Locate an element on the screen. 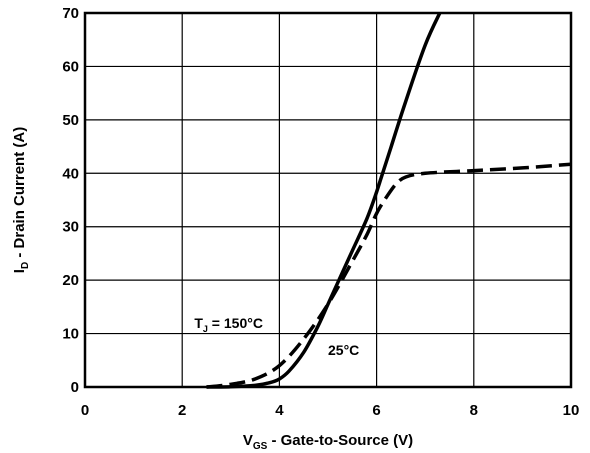 The image size is (590, 453). y-tick-label: 0 is located at coordinates (75, 387).